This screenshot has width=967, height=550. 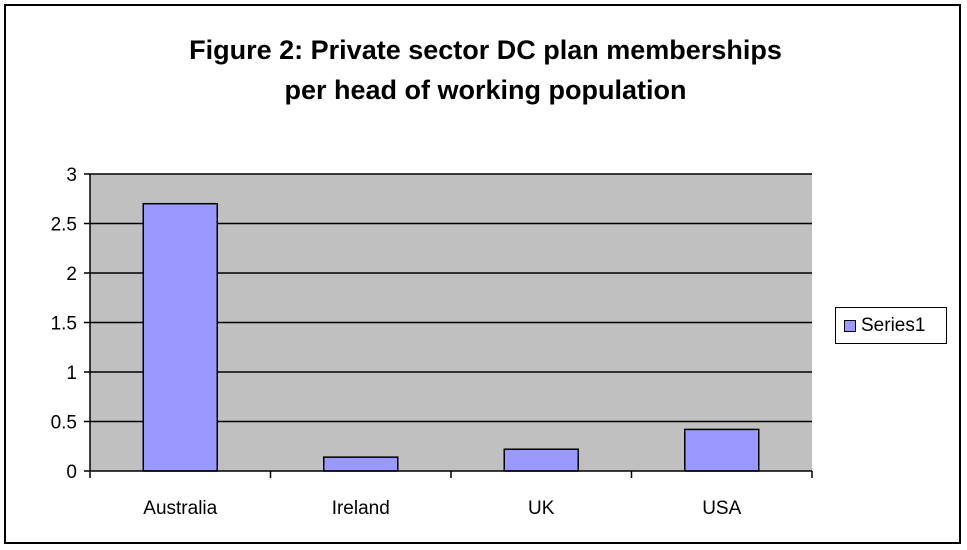 What do you see at coordinates (361, 464) in the screenshot?
I see `bar-ireland` at bounding box center [361, 464].